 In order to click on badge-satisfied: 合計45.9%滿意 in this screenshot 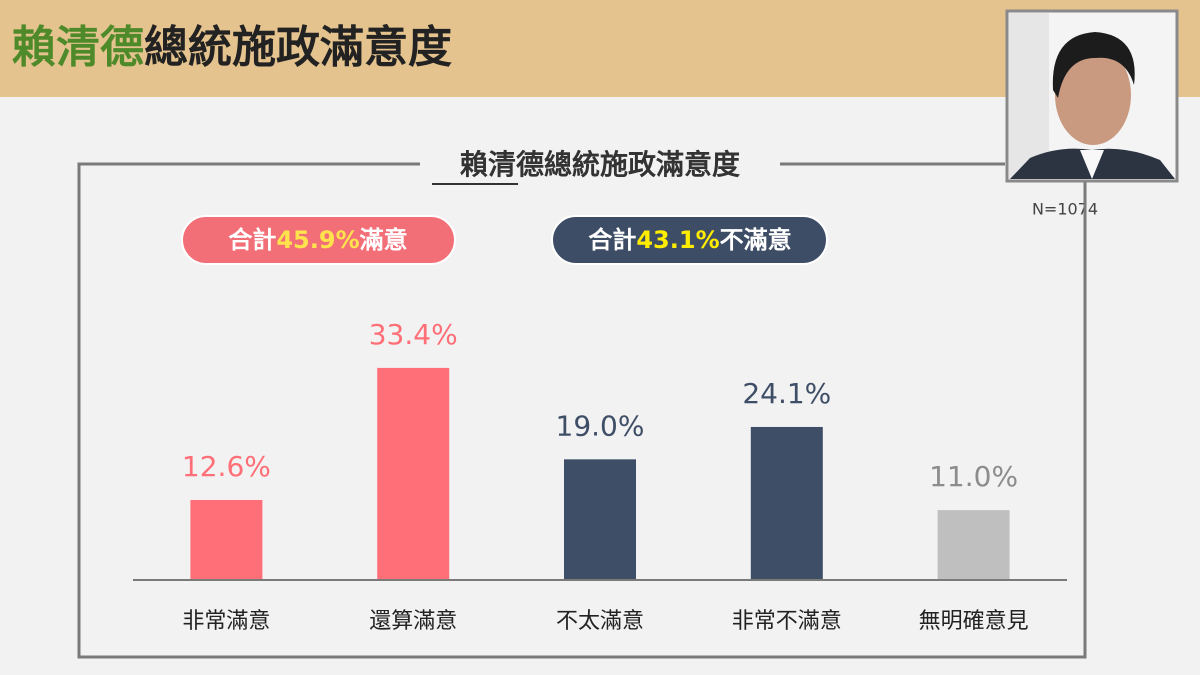, I will do `click(318, 240)`.